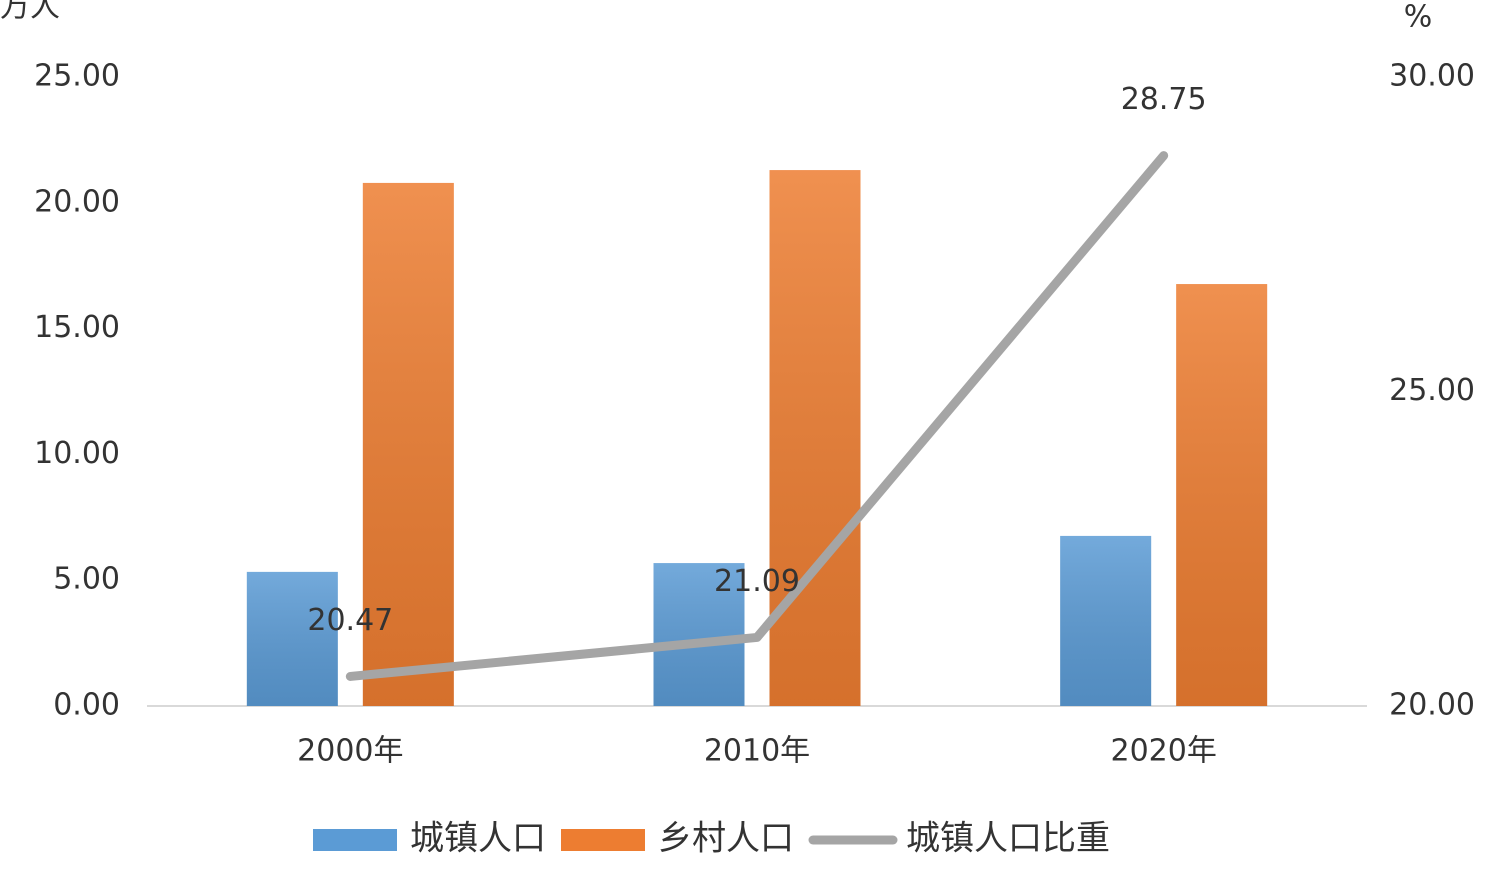  I want to click on x-tick-label: 2010年, so click(757, 751).